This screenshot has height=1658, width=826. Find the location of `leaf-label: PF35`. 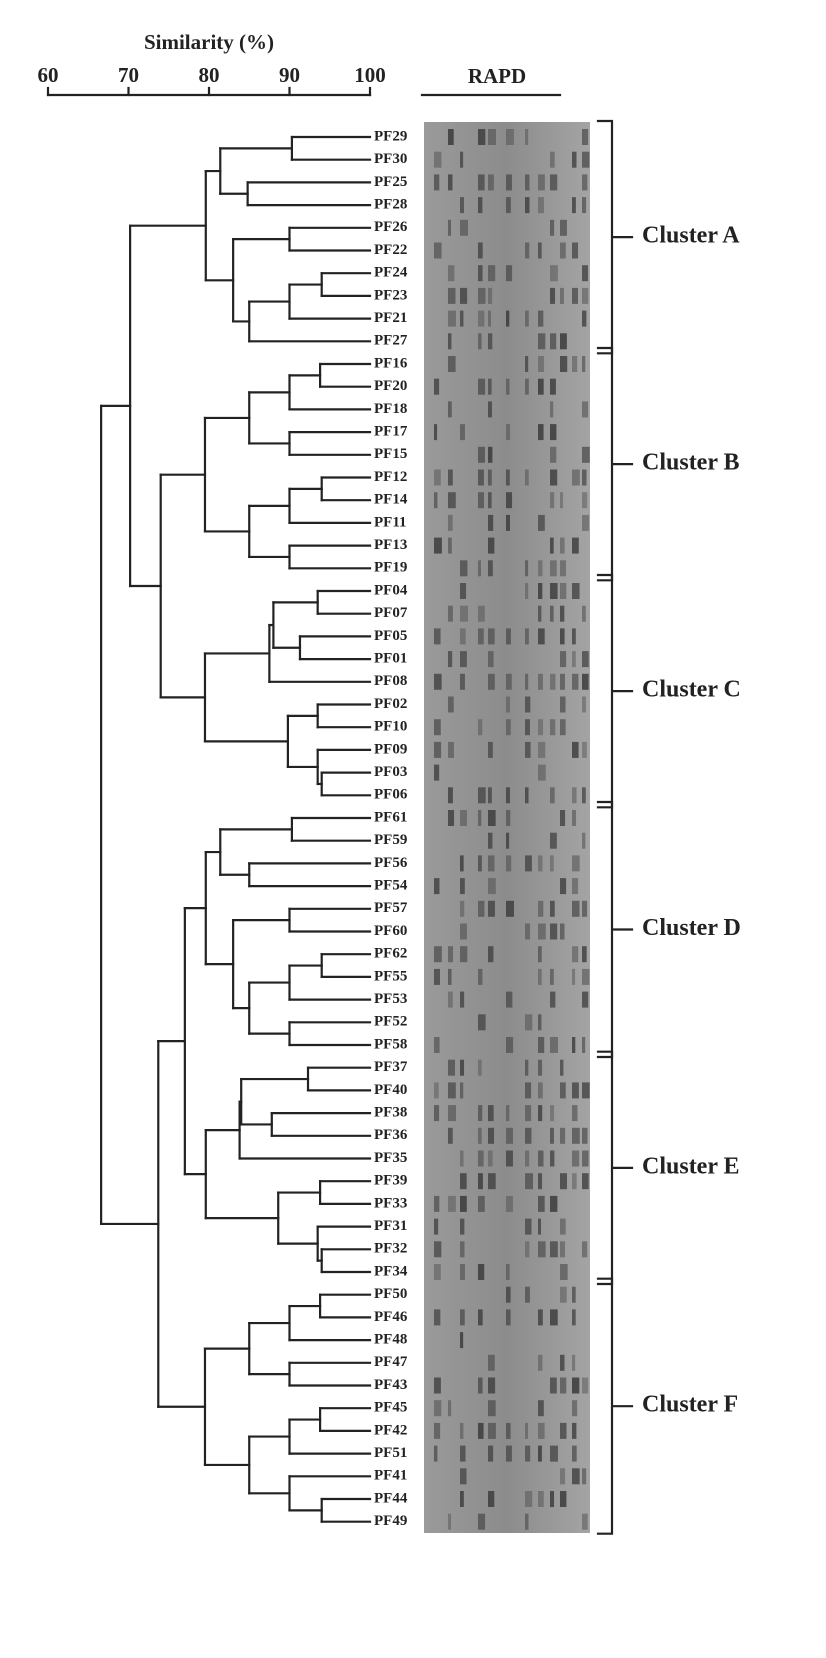

leaf-label: PF35 is located at coordinates (390, 1158).